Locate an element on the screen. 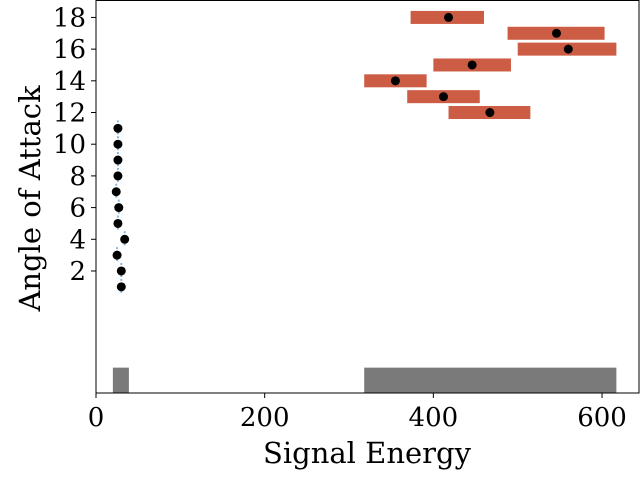 The height and width of the screenshot is (480, 640). summary-bars is located at coordinates (364, 380).